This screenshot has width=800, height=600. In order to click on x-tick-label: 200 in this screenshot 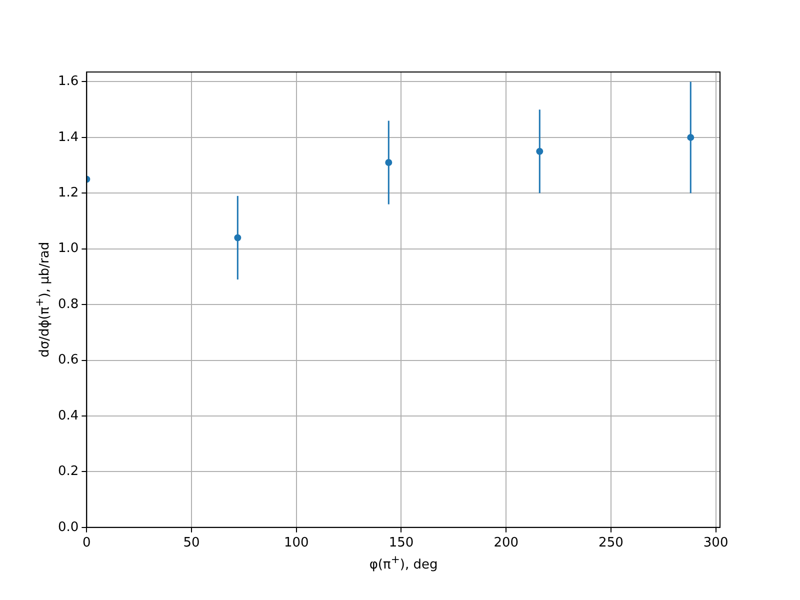, I will do `click(506, 543)`.